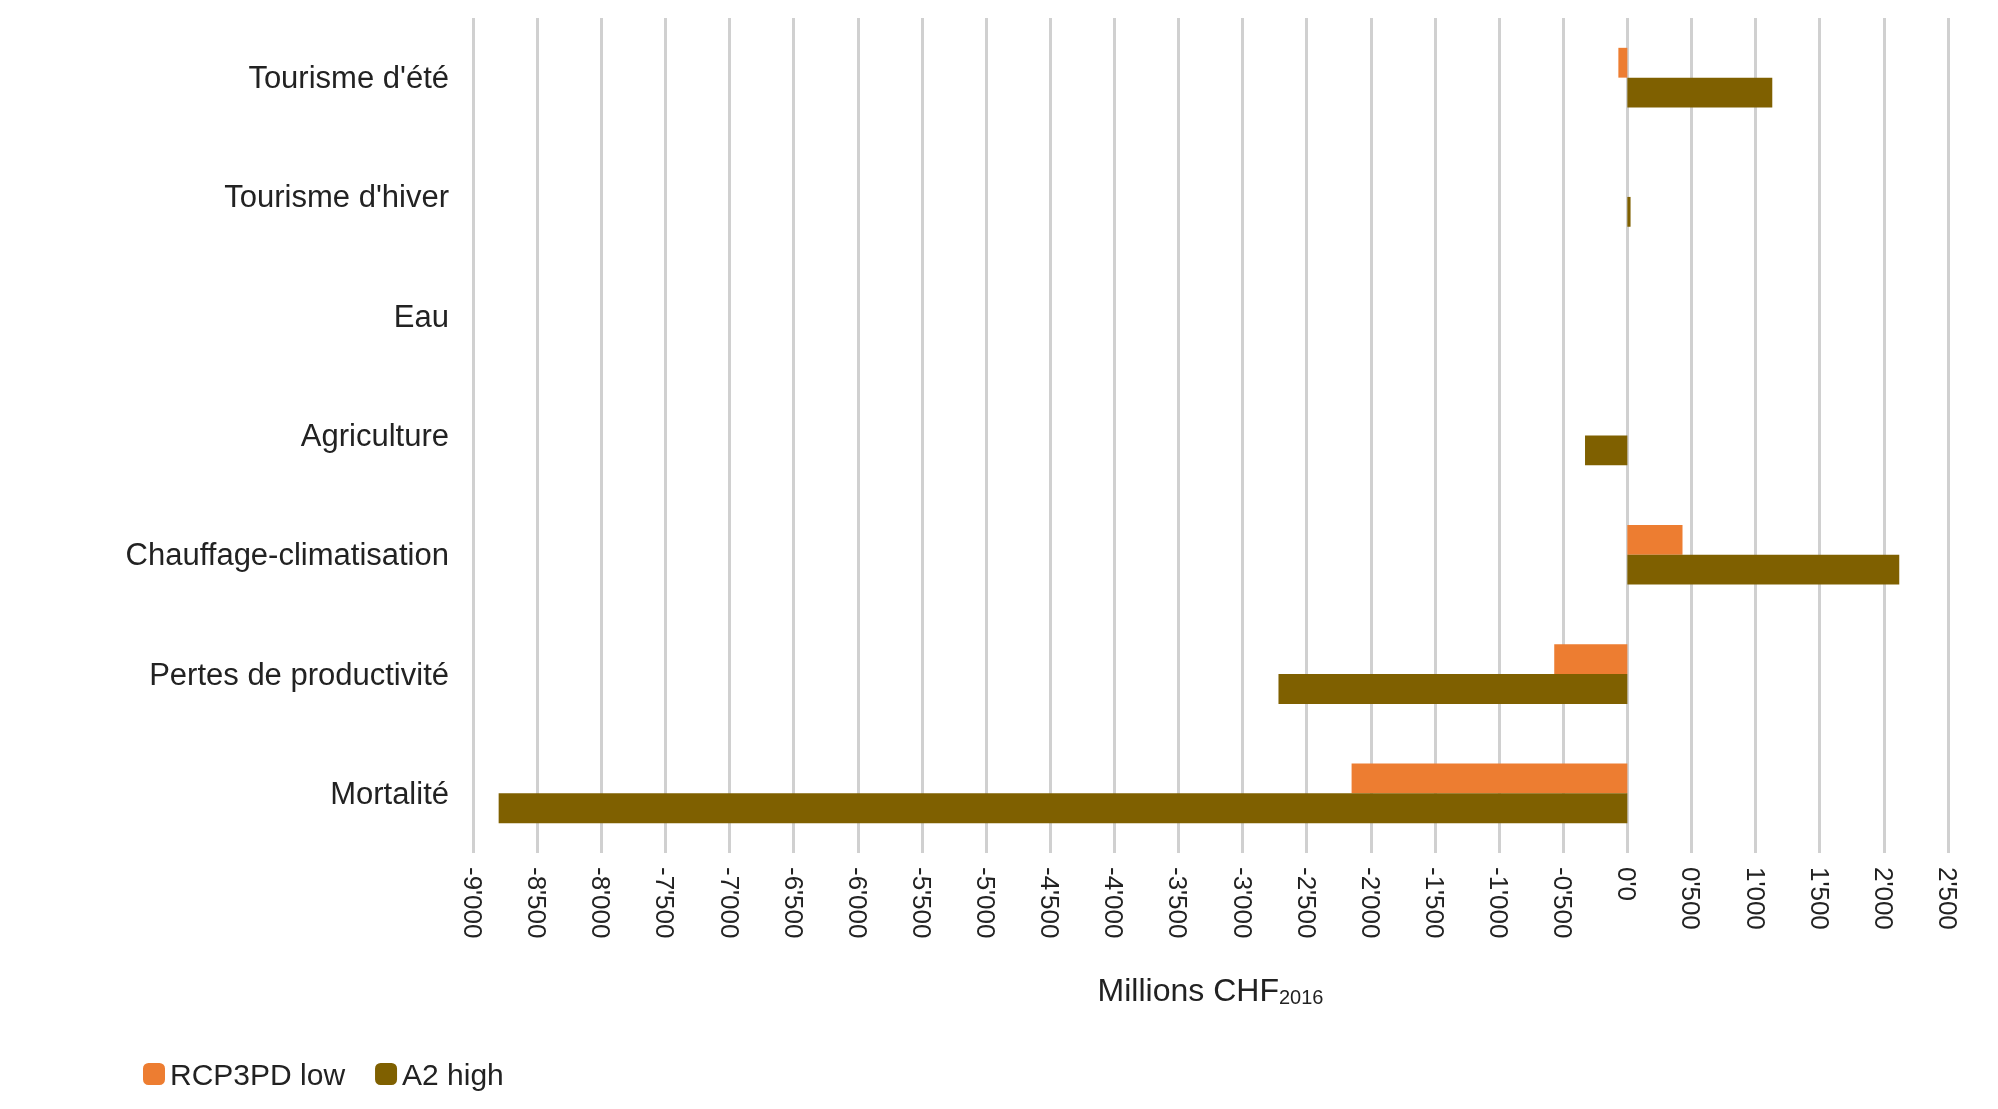  What do you see at coordinates (1819, 898) in the screenshot?
I see `x-tick-label: 1'500` at bounding box center [1819, 898].